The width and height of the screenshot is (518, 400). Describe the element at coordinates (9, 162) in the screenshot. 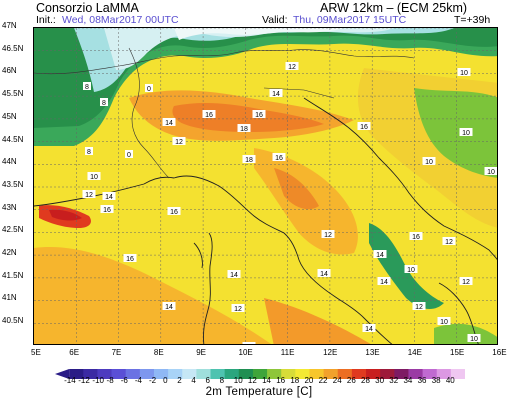

I see `lat-tick-label: 44N` at that location.